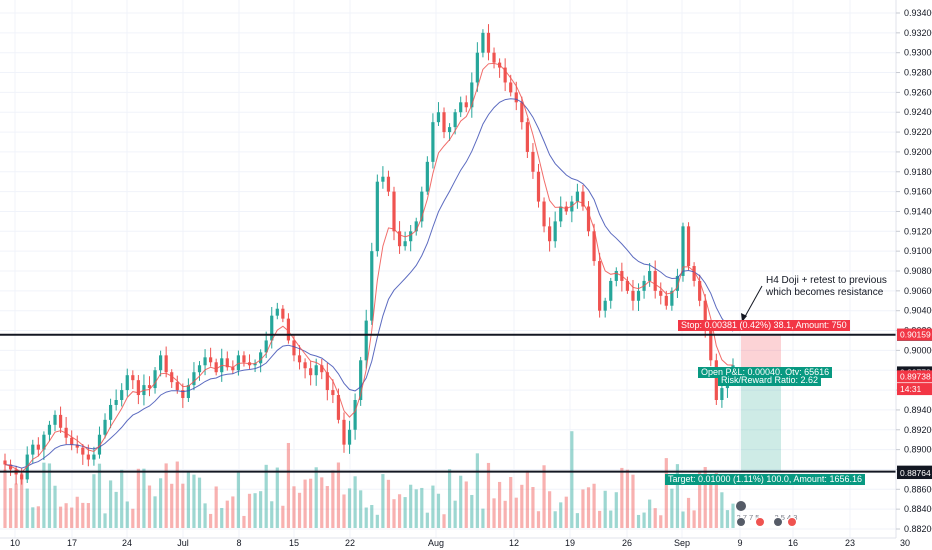 This screenshot has height=550, width=932. I want to click on price-tag: 0.88764, so click(914, 473).